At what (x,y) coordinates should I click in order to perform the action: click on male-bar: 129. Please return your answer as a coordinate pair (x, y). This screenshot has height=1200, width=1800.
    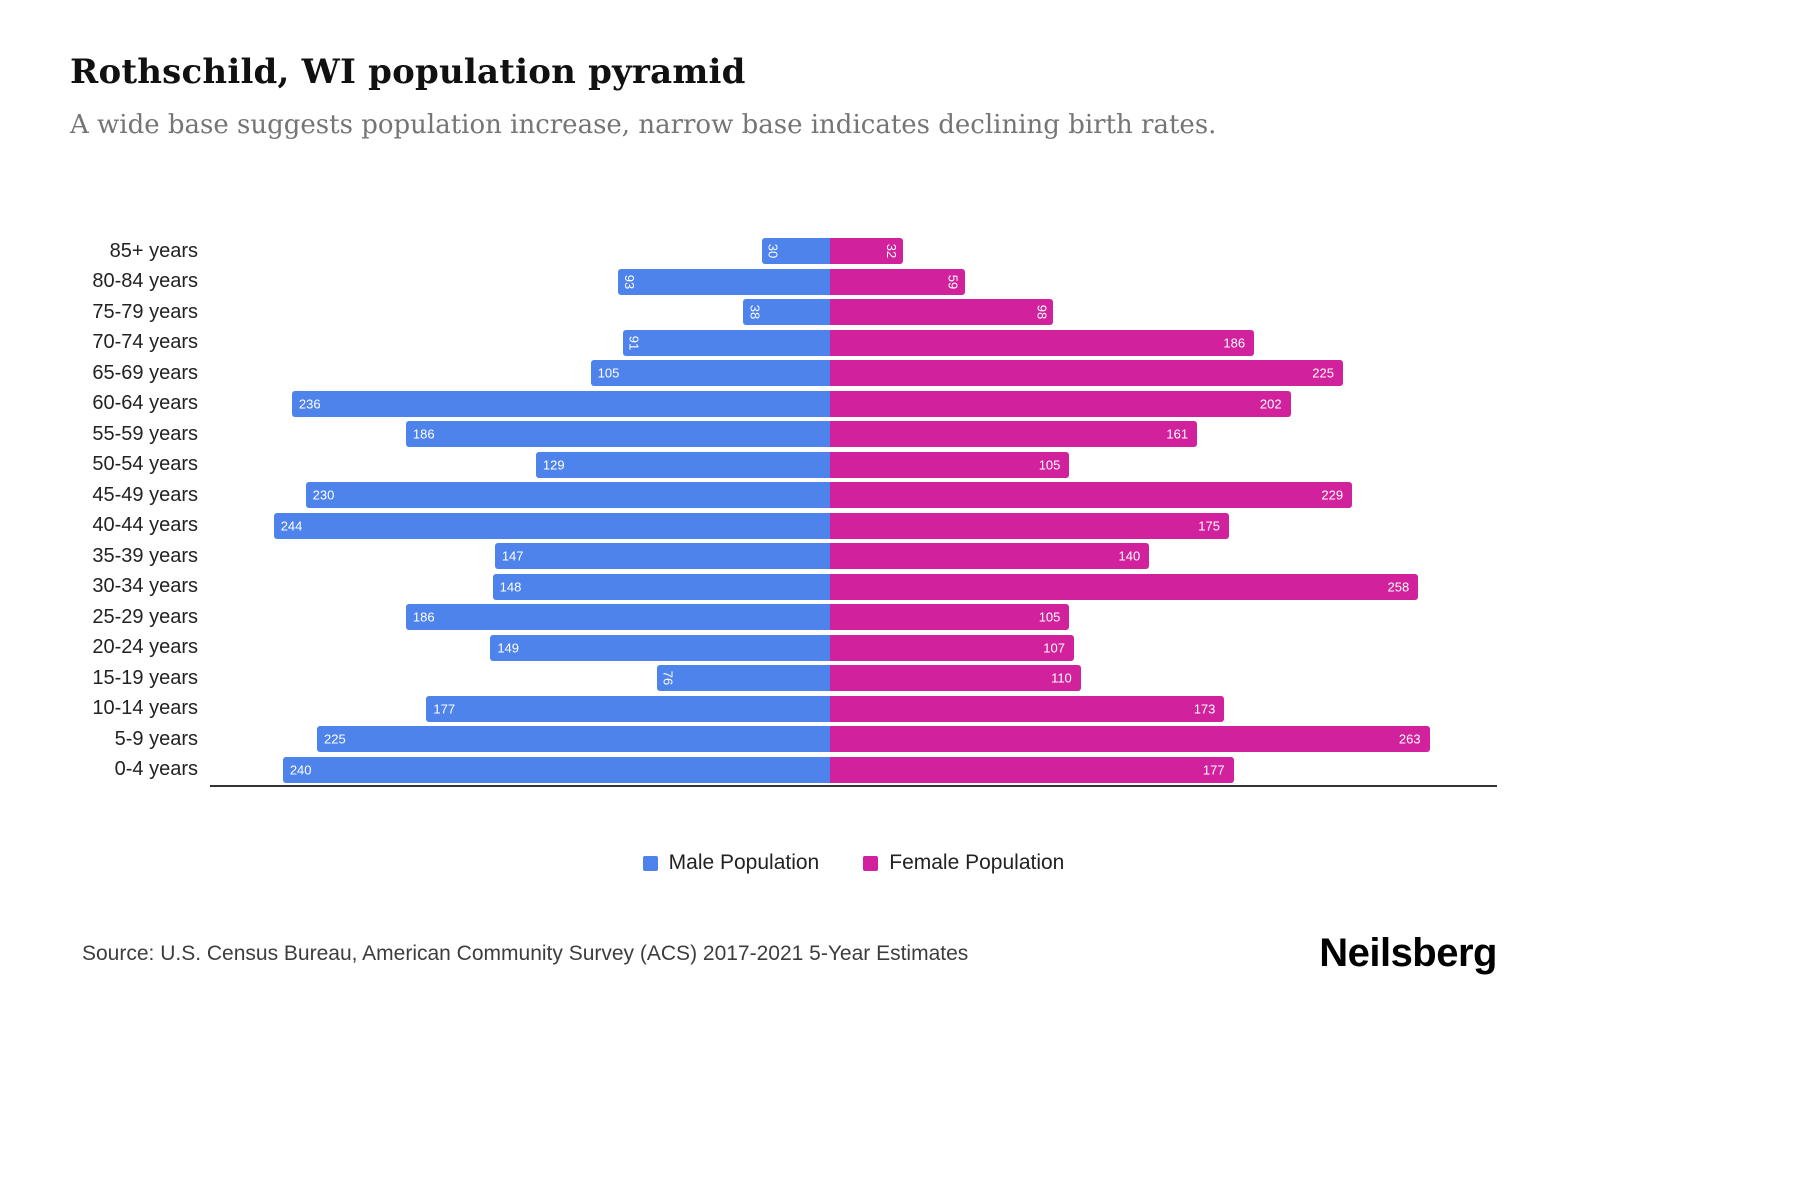
    Looking at the image, I should click on (682, 464).